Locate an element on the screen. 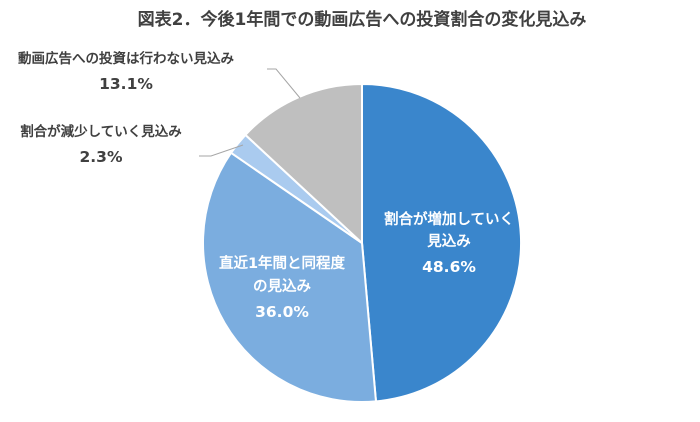 This screenshot has width=700, height=422. slice-label-4: 動画広告への投資は行わない見込み is located at coordinates (126, 58).